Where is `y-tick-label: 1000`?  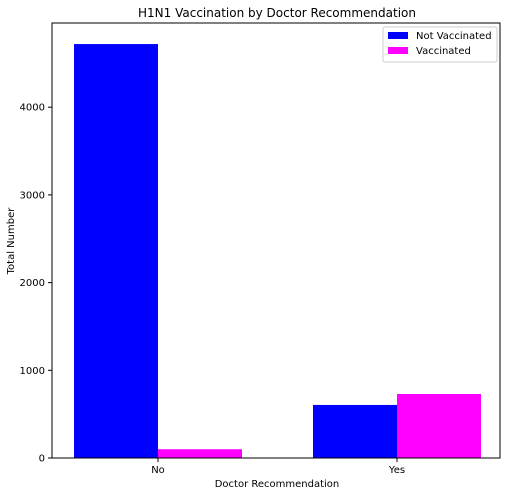 y-tick-label: 1000 is located at coordinates (32, 371).